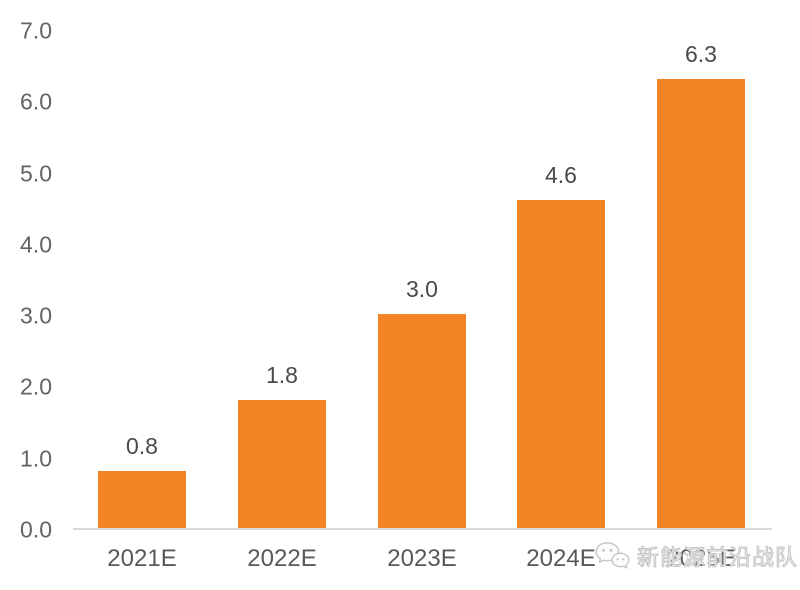 The image size is (800, 590). I want to click on y-axis-tick-label: 0.0, so click(36, 529).